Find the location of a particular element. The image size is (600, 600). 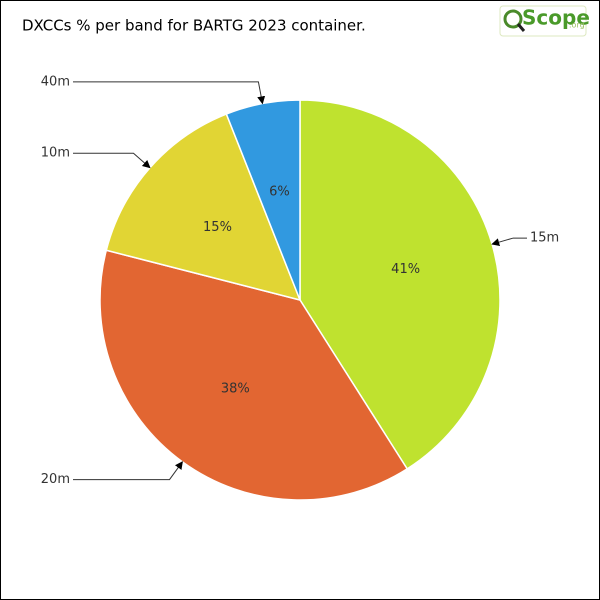

value-label: 41% is located at coordinates (405, 269).